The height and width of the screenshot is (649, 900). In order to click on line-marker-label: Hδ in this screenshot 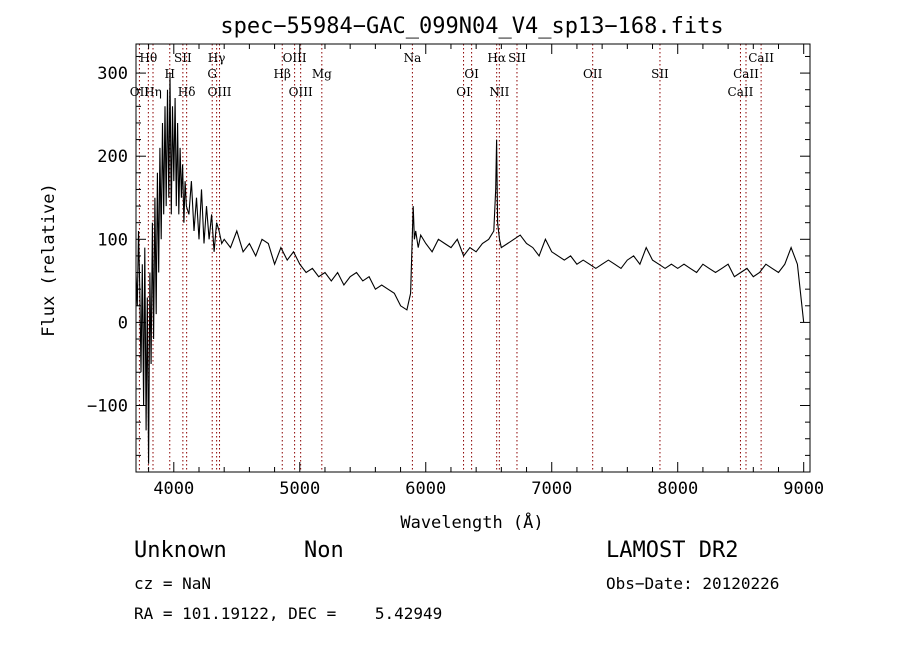, I will do `click(187, 92)`.